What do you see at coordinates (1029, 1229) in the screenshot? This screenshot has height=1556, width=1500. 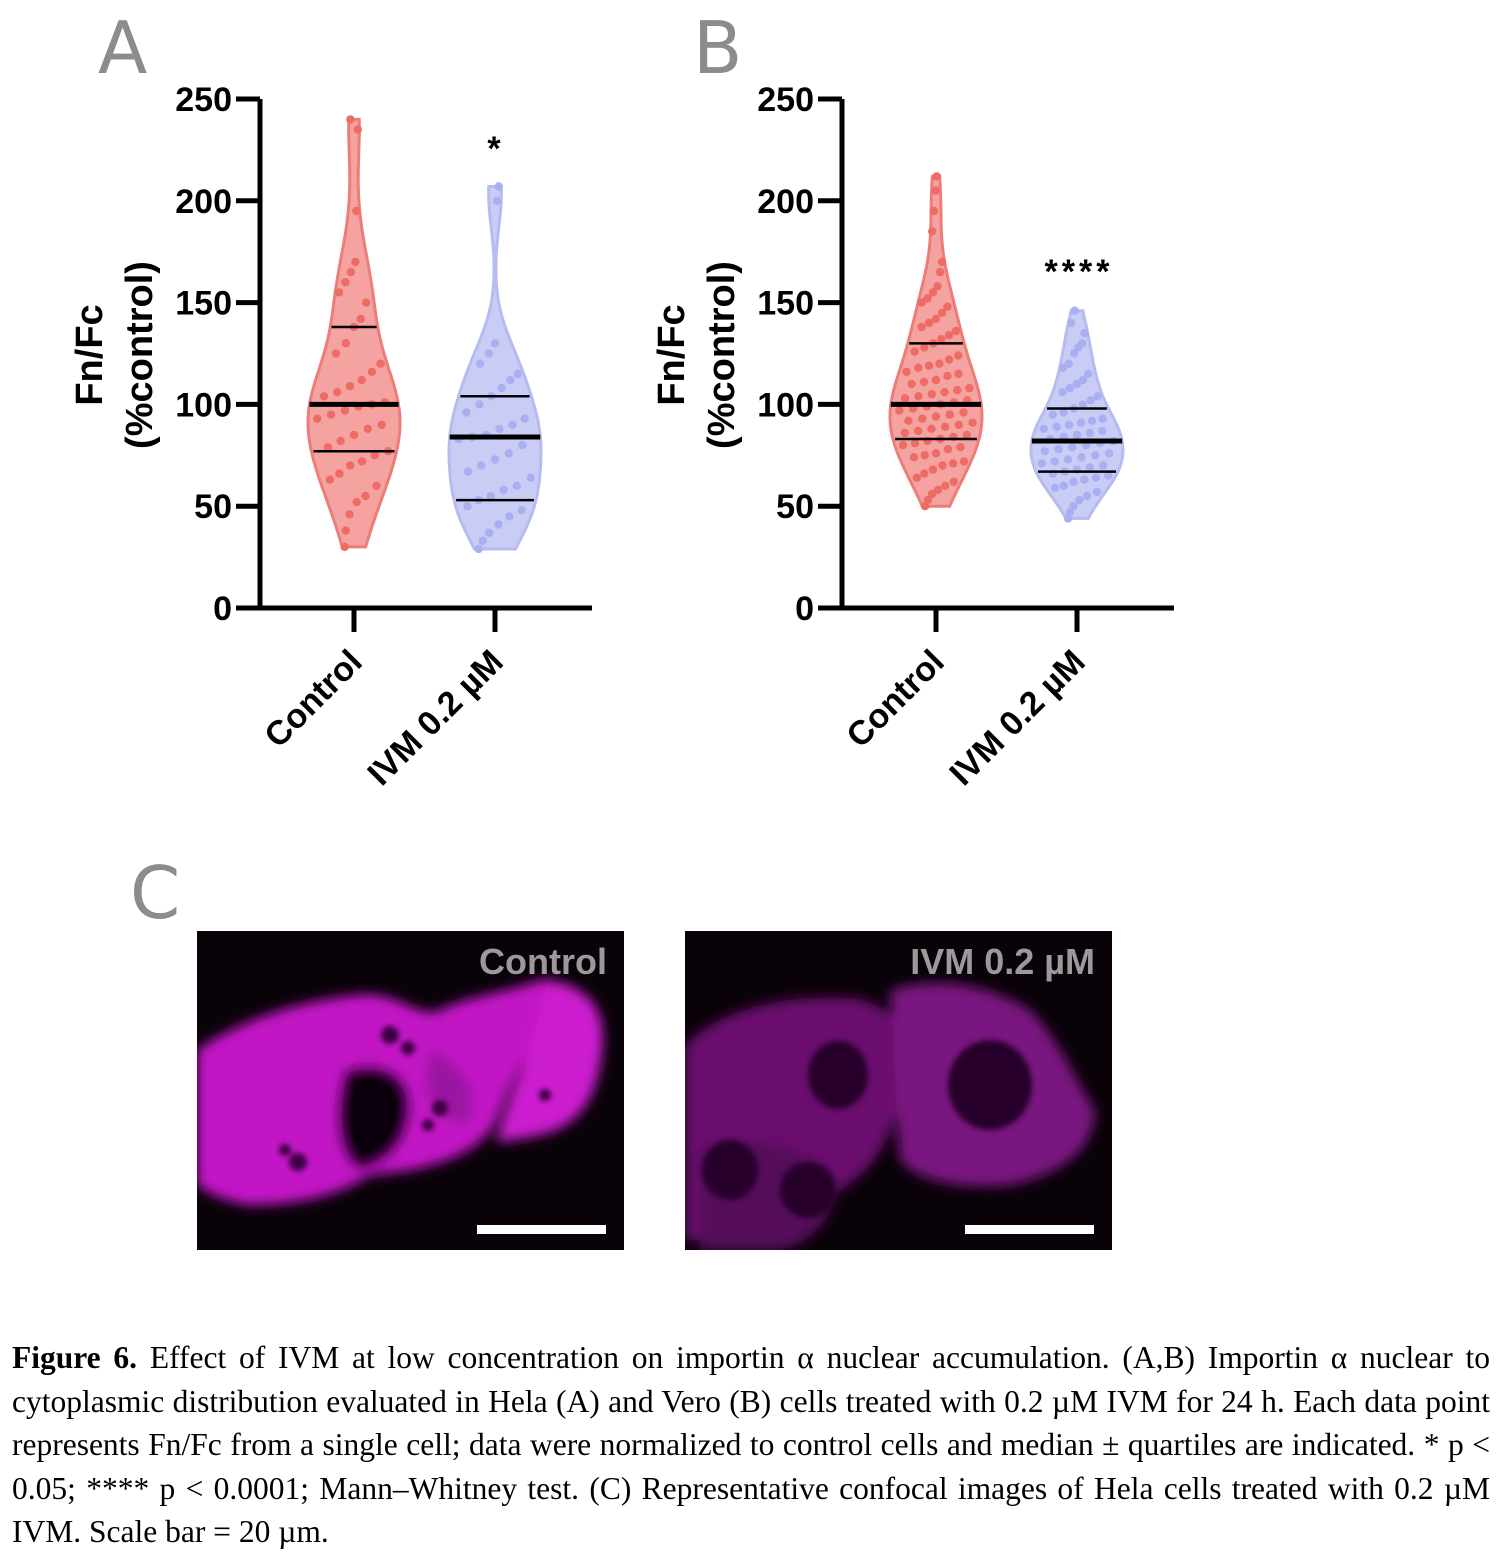 I see `scale-bar` at bounding box center [1029, 1229].